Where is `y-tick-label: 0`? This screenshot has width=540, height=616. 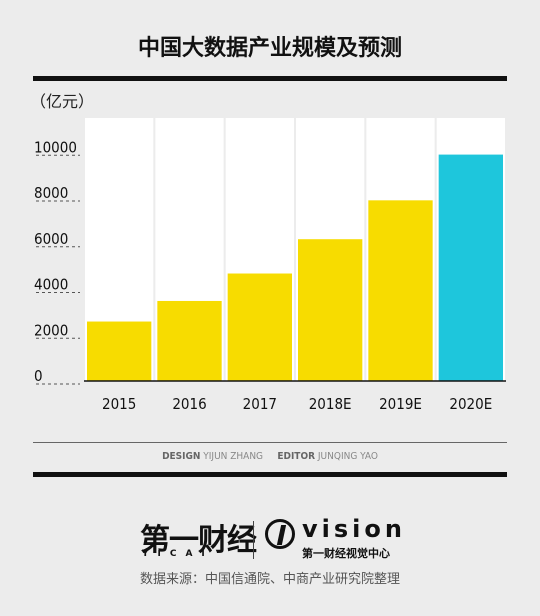 y-tick-label: 0 is located at coordinates (38, 376).